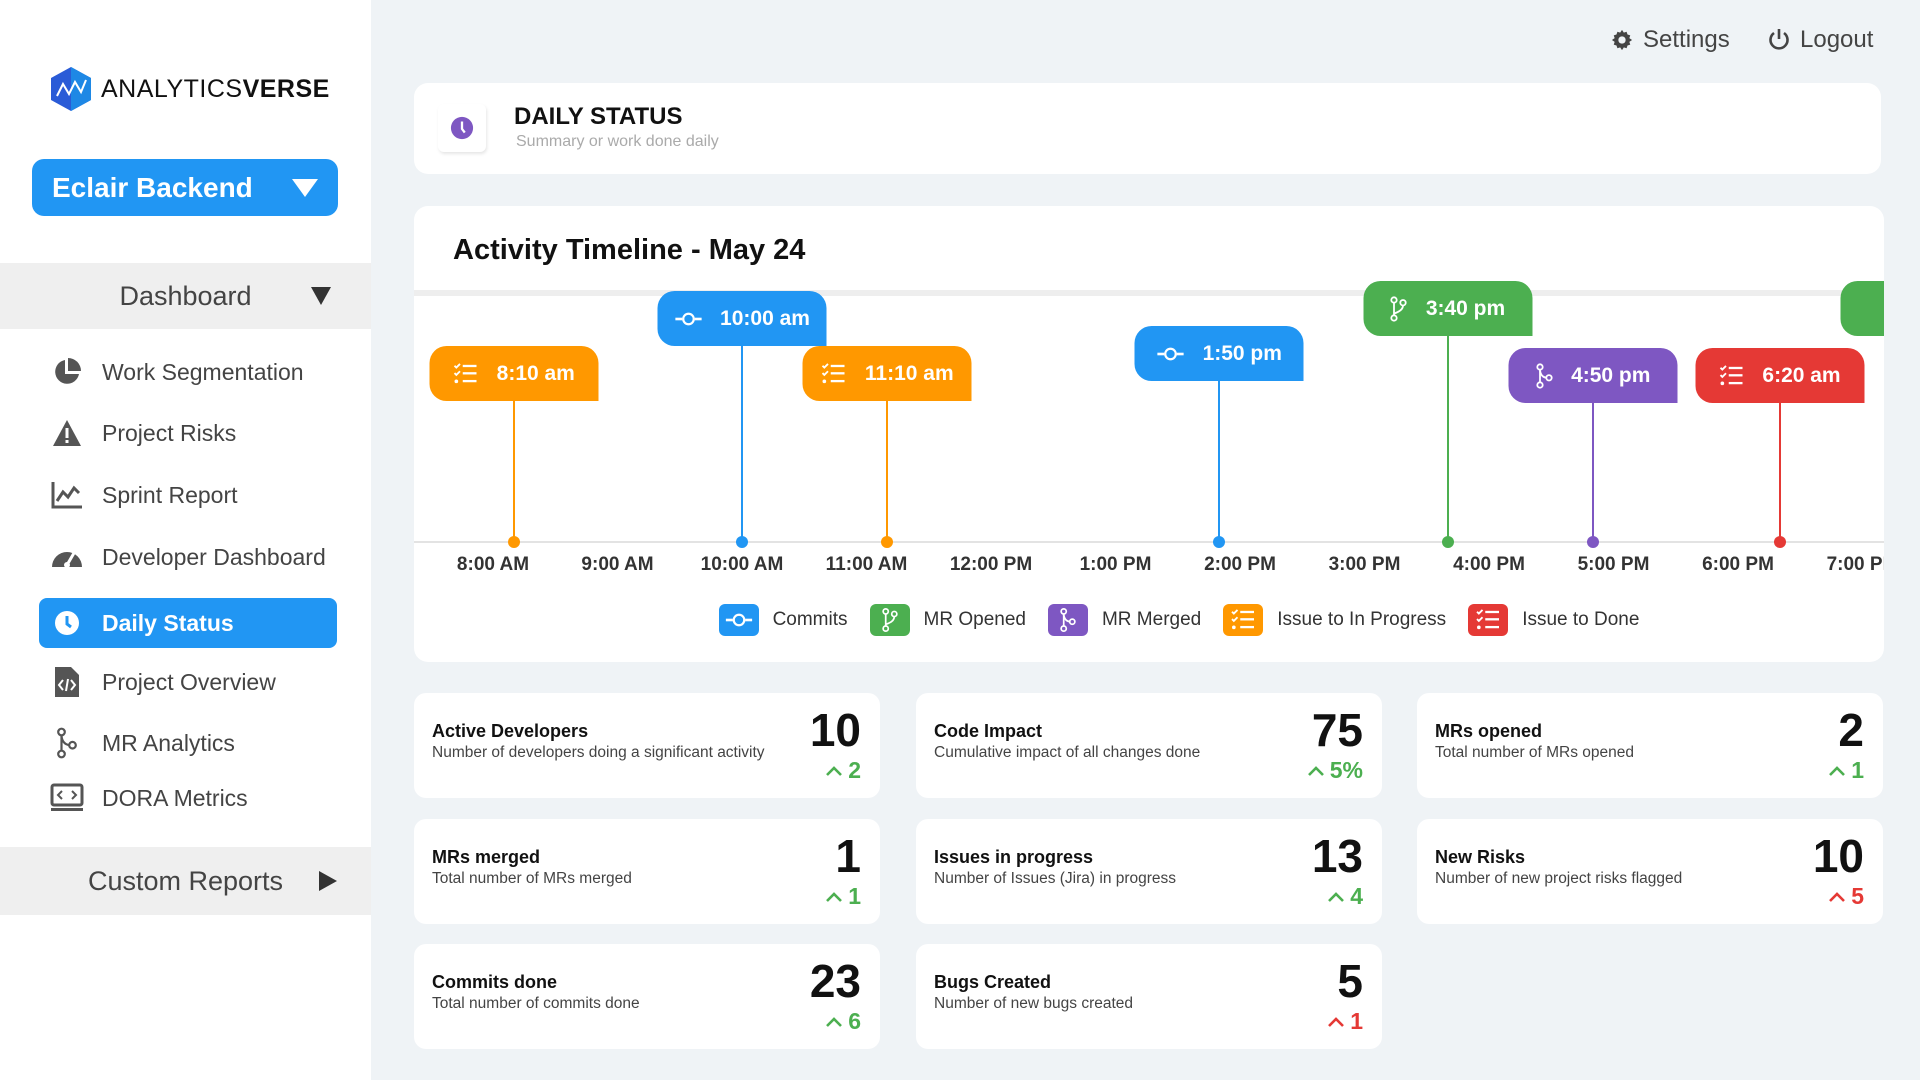 The height and width of the screenshot is (1080, 1920). I want to click on caret-right-icon, so click(328, 881).